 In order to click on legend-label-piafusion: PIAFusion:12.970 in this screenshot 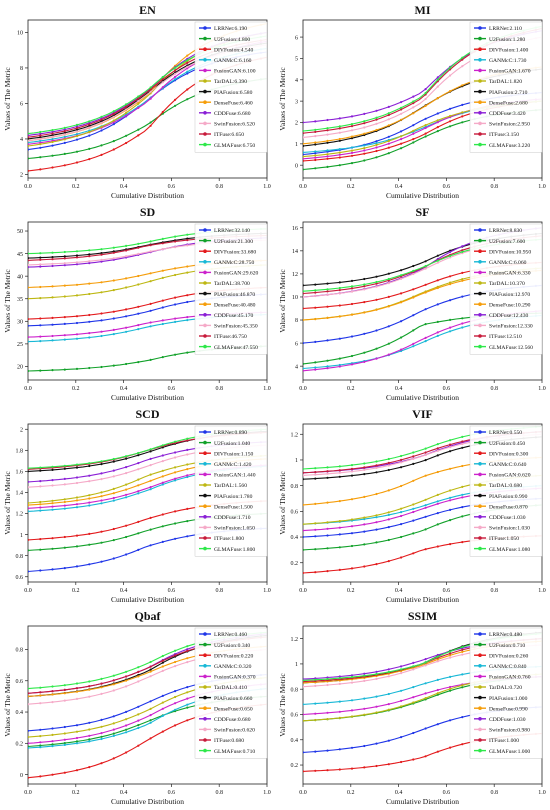, I will do `click(509, 295)`.